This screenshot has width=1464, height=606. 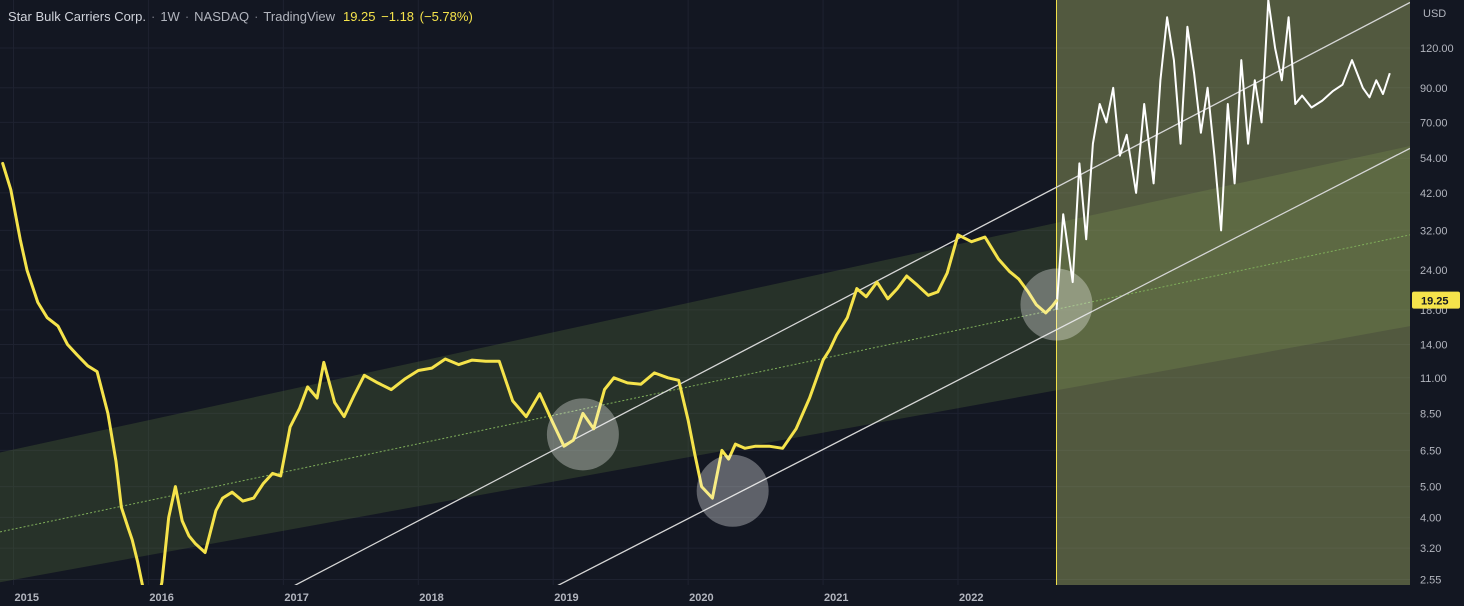 What do you see at coordinates (1430, 549) in the screenshot?
I see `y-tick-label: 3.20` at bounding box center [1430, 549].